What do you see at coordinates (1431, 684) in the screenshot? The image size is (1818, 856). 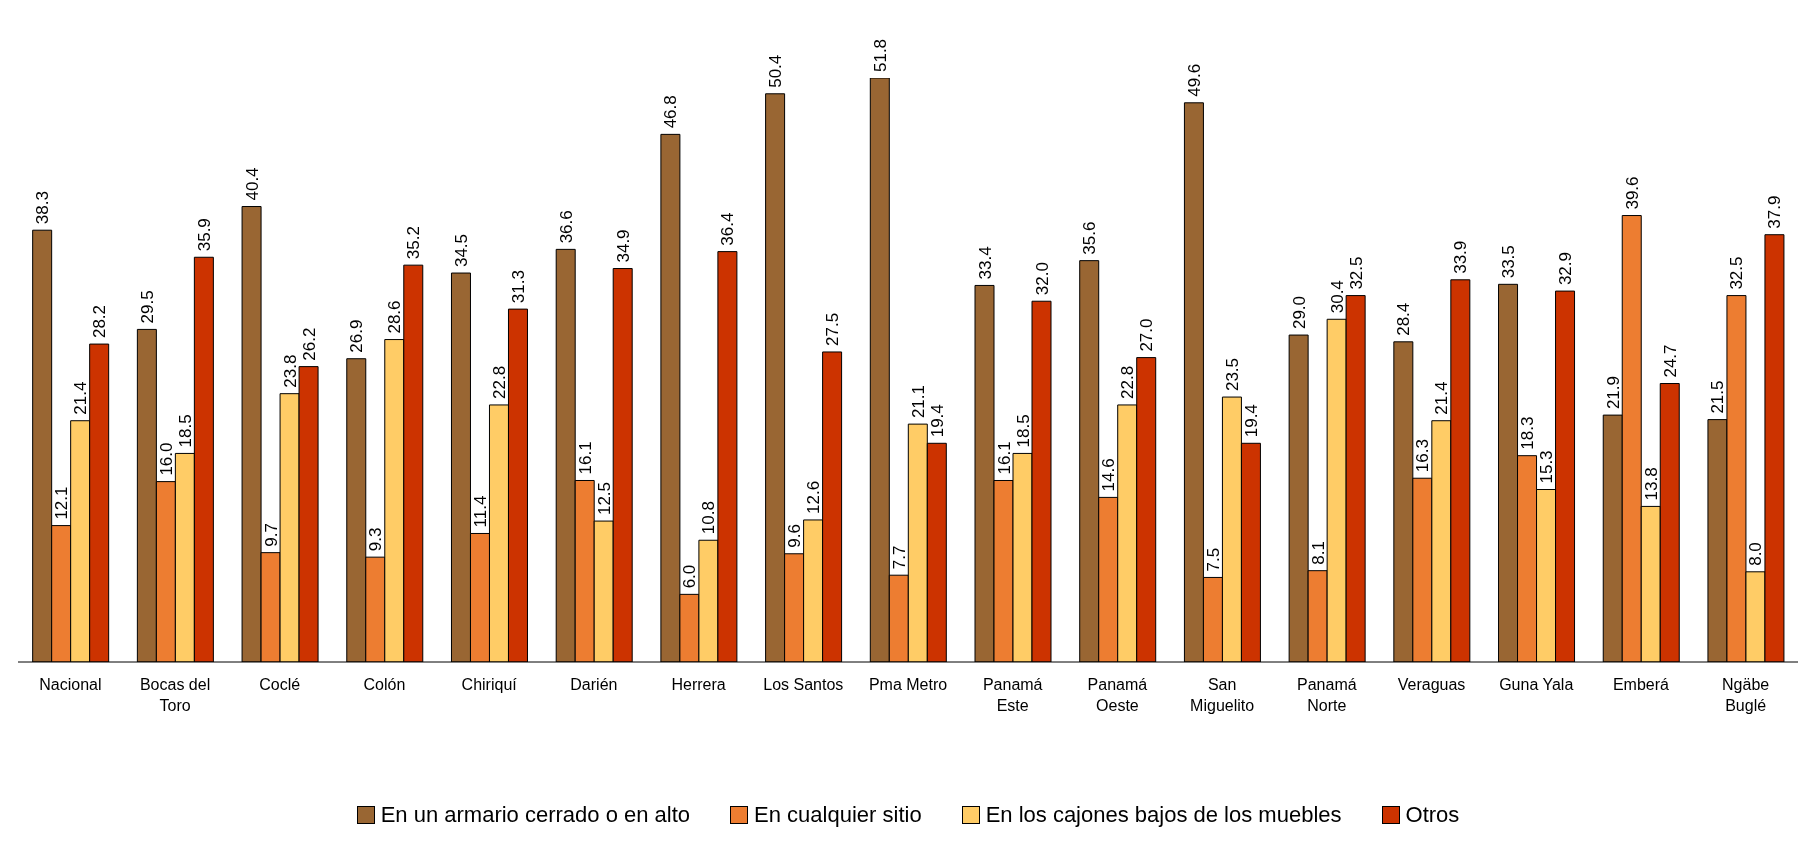 I see `x-tick-label: Veraguas` at bounding box center [1431, 684].